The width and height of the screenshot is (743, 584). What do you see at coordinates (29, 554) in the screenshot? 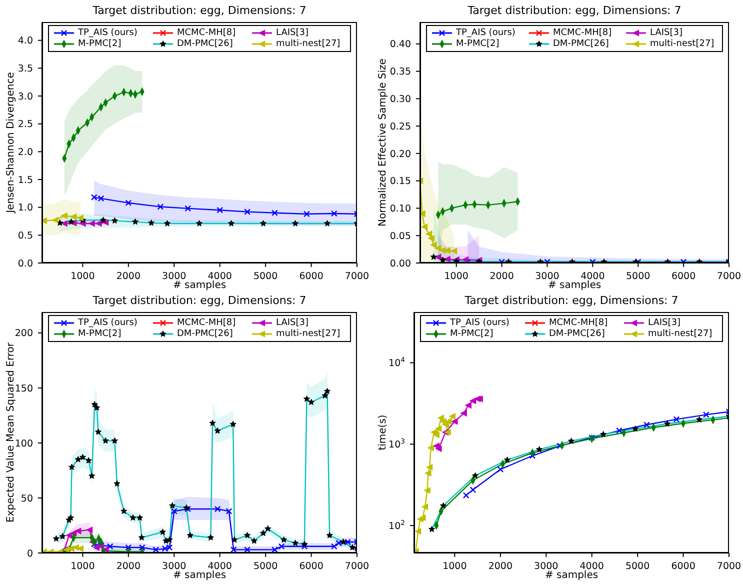
I see `y-tick-label: 0` at bounding box center [29, 554].